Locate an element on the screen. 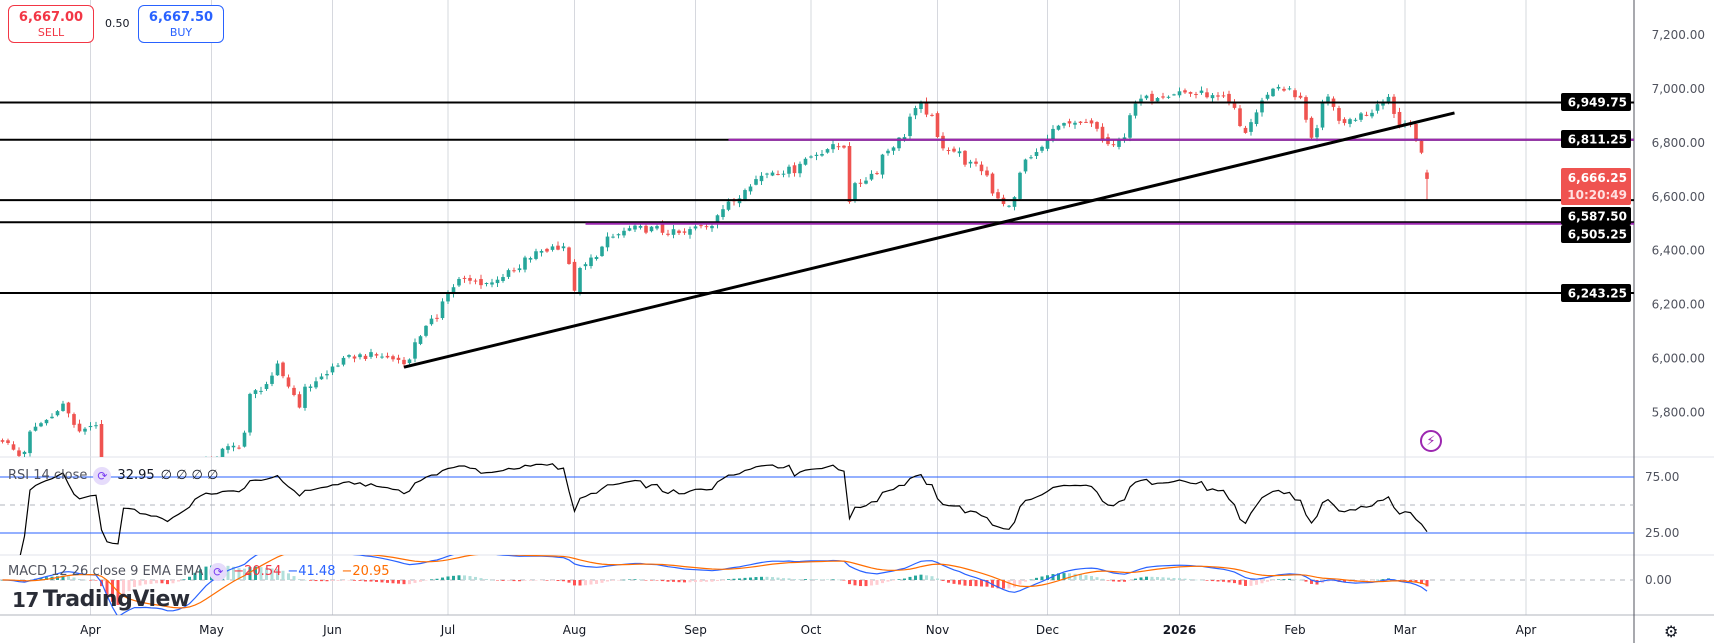  sell-button: 6,667.00 SELL is located at coordinates (51, 24).